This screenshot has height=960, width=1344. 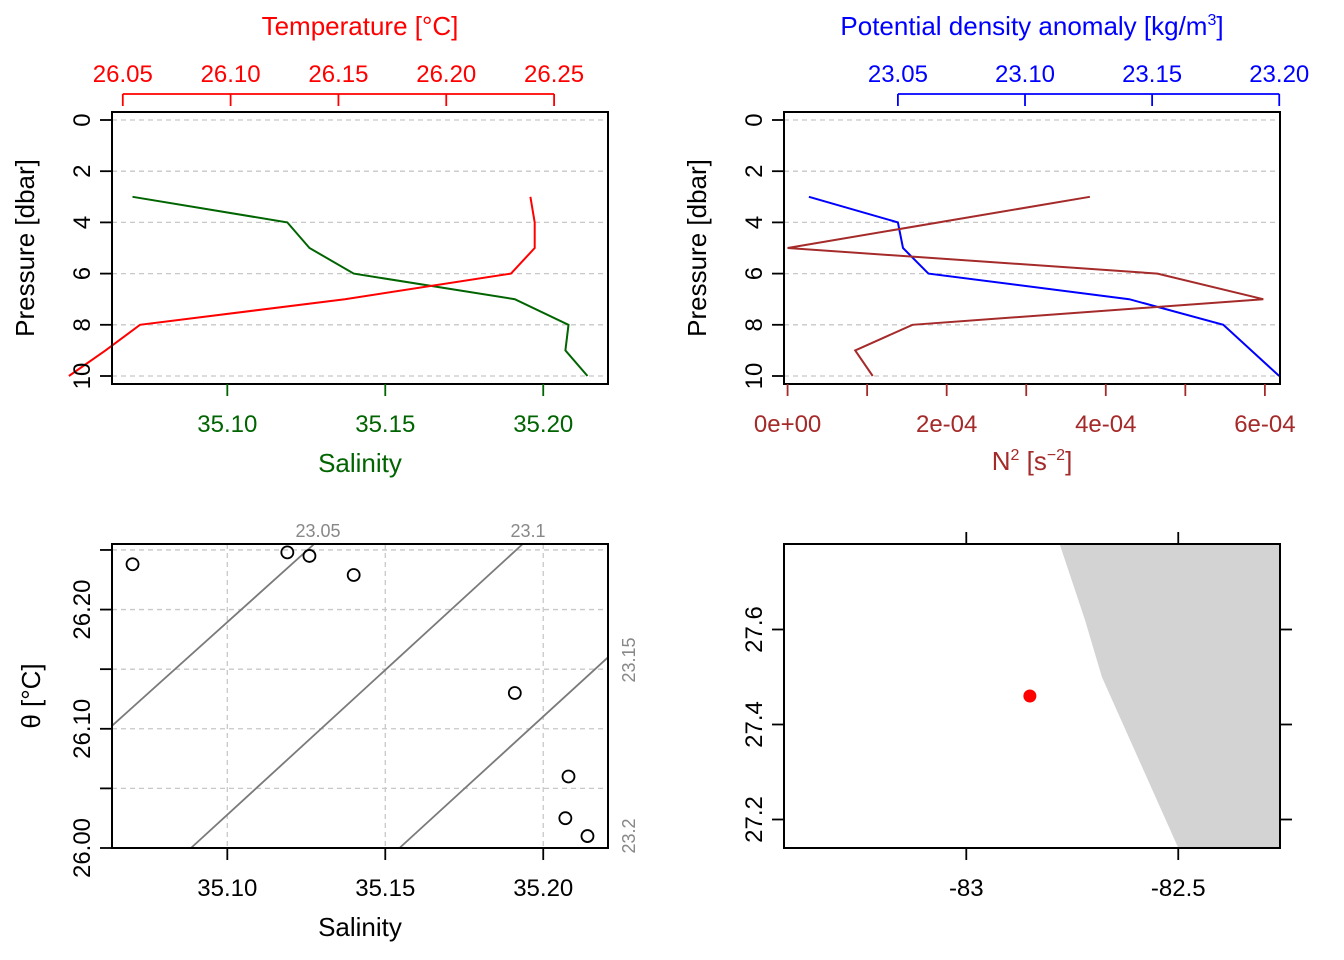 I want to click on map-frame, so click(x=1032, y=696).